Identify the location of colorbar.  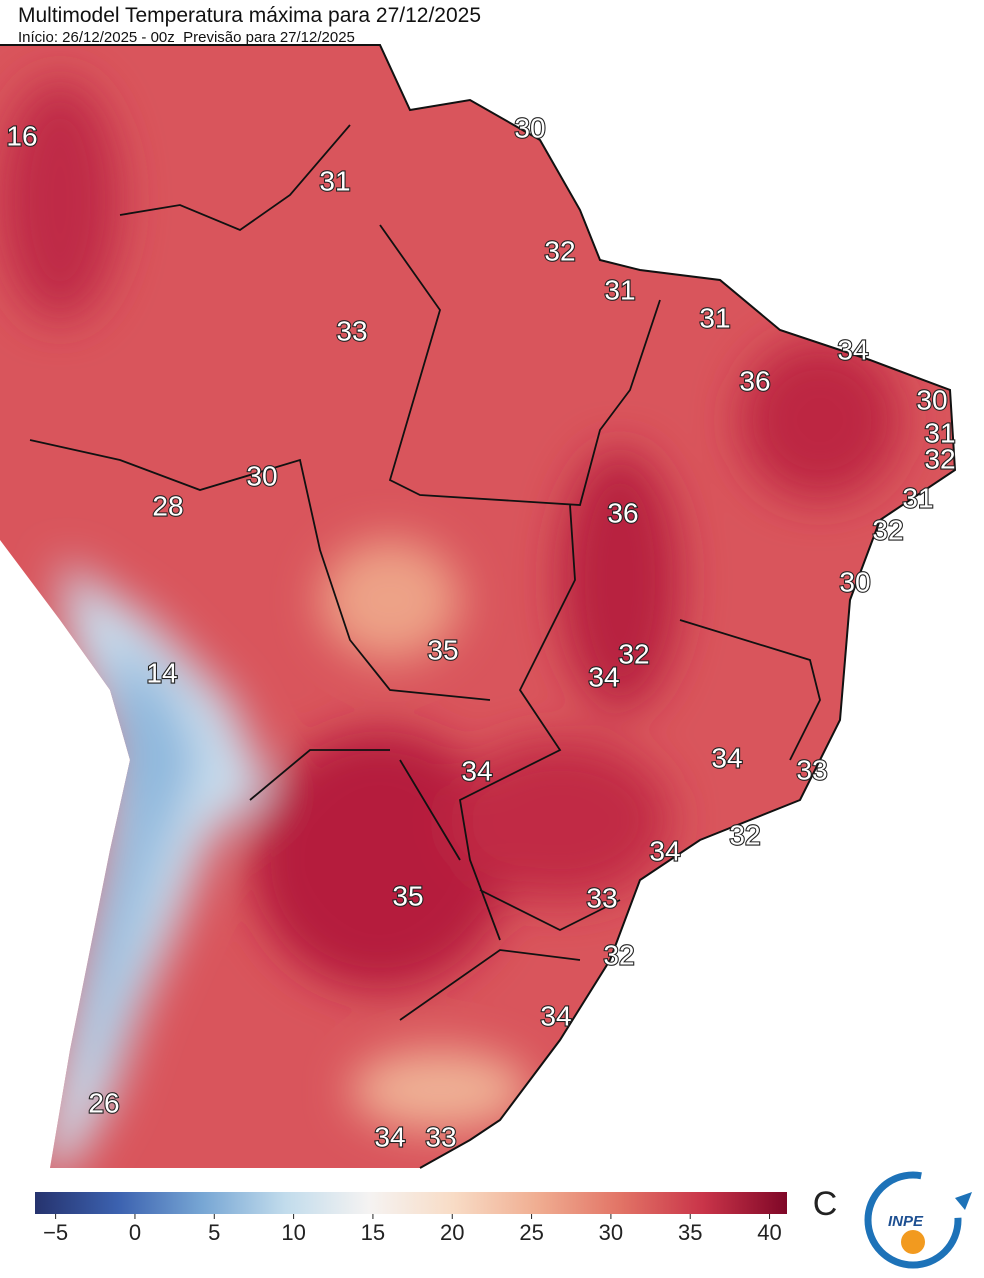
(411, 1203).